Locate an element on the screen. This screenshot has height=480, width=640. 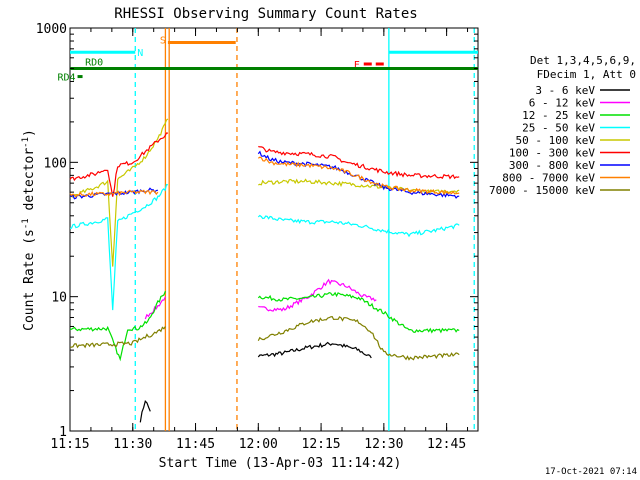
legend-entry: 12 - 25 keV is located at coordinates (558, 115).